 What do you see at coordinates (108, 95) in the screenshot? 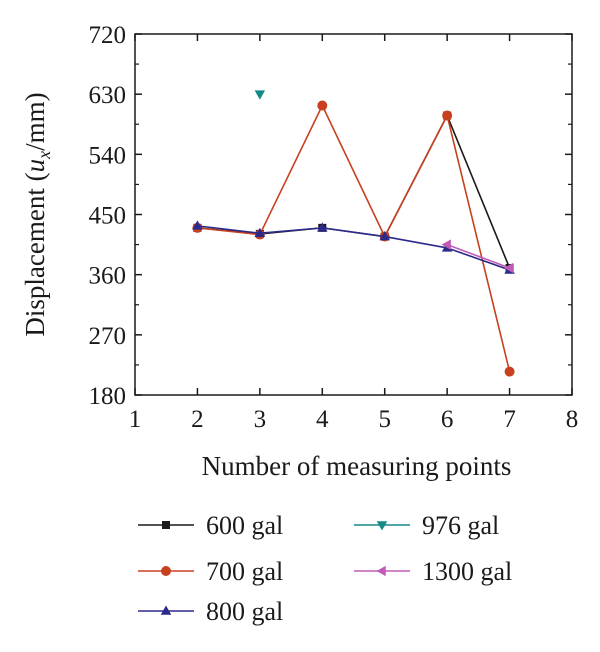
I see `y-tick-label-5: 630` at bounding box center [108, 95].